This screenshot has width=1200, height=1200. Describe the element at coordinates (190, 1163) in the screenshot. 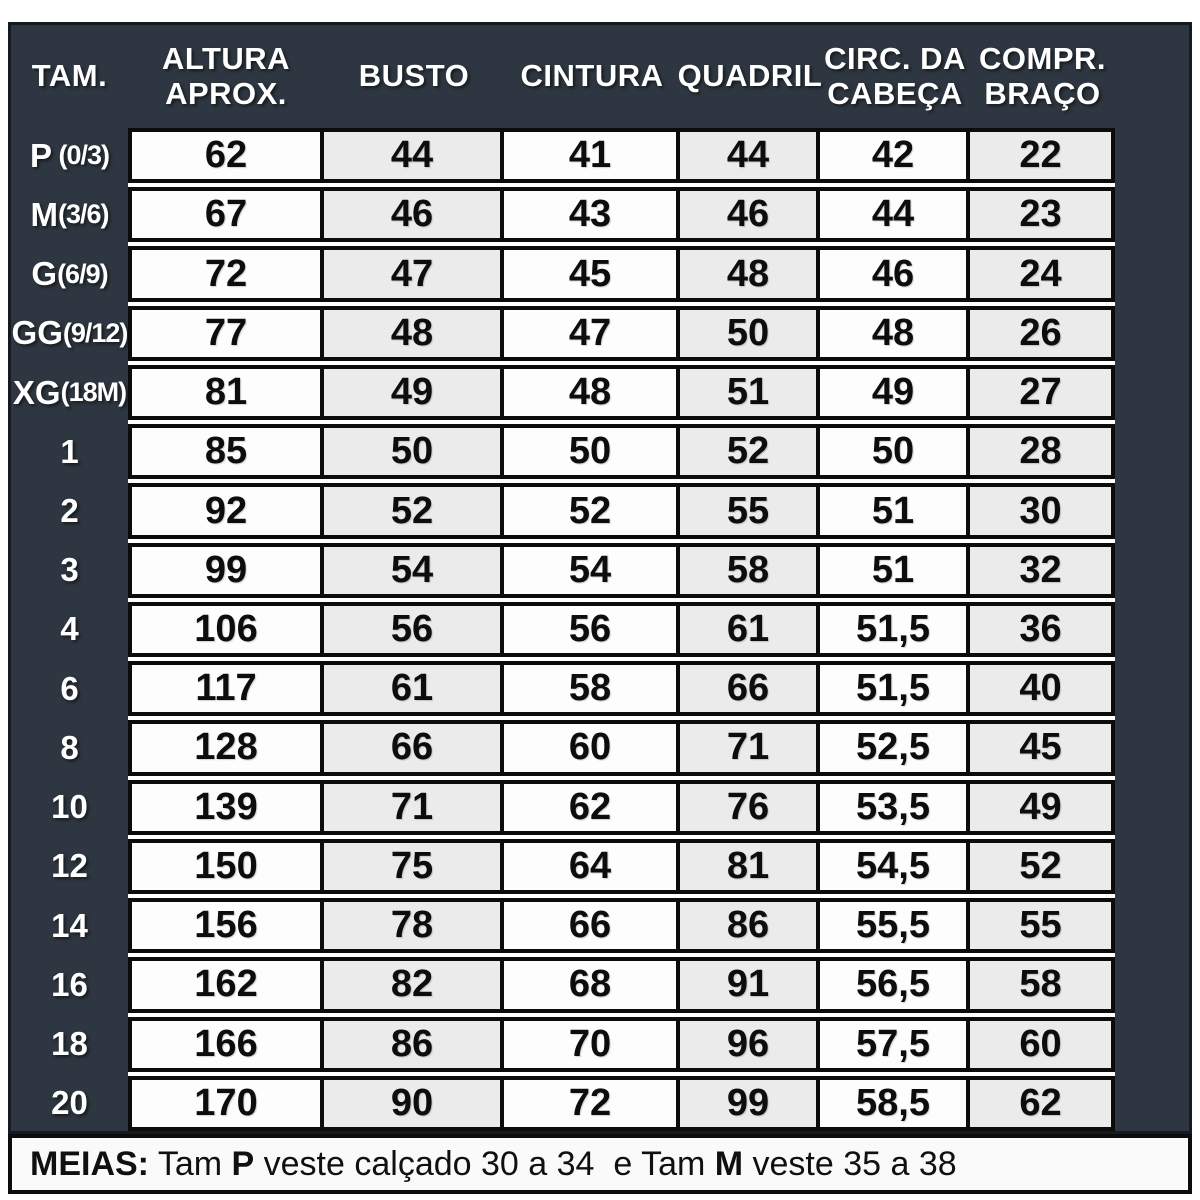

I see `footnote-text: Tam` at that location.